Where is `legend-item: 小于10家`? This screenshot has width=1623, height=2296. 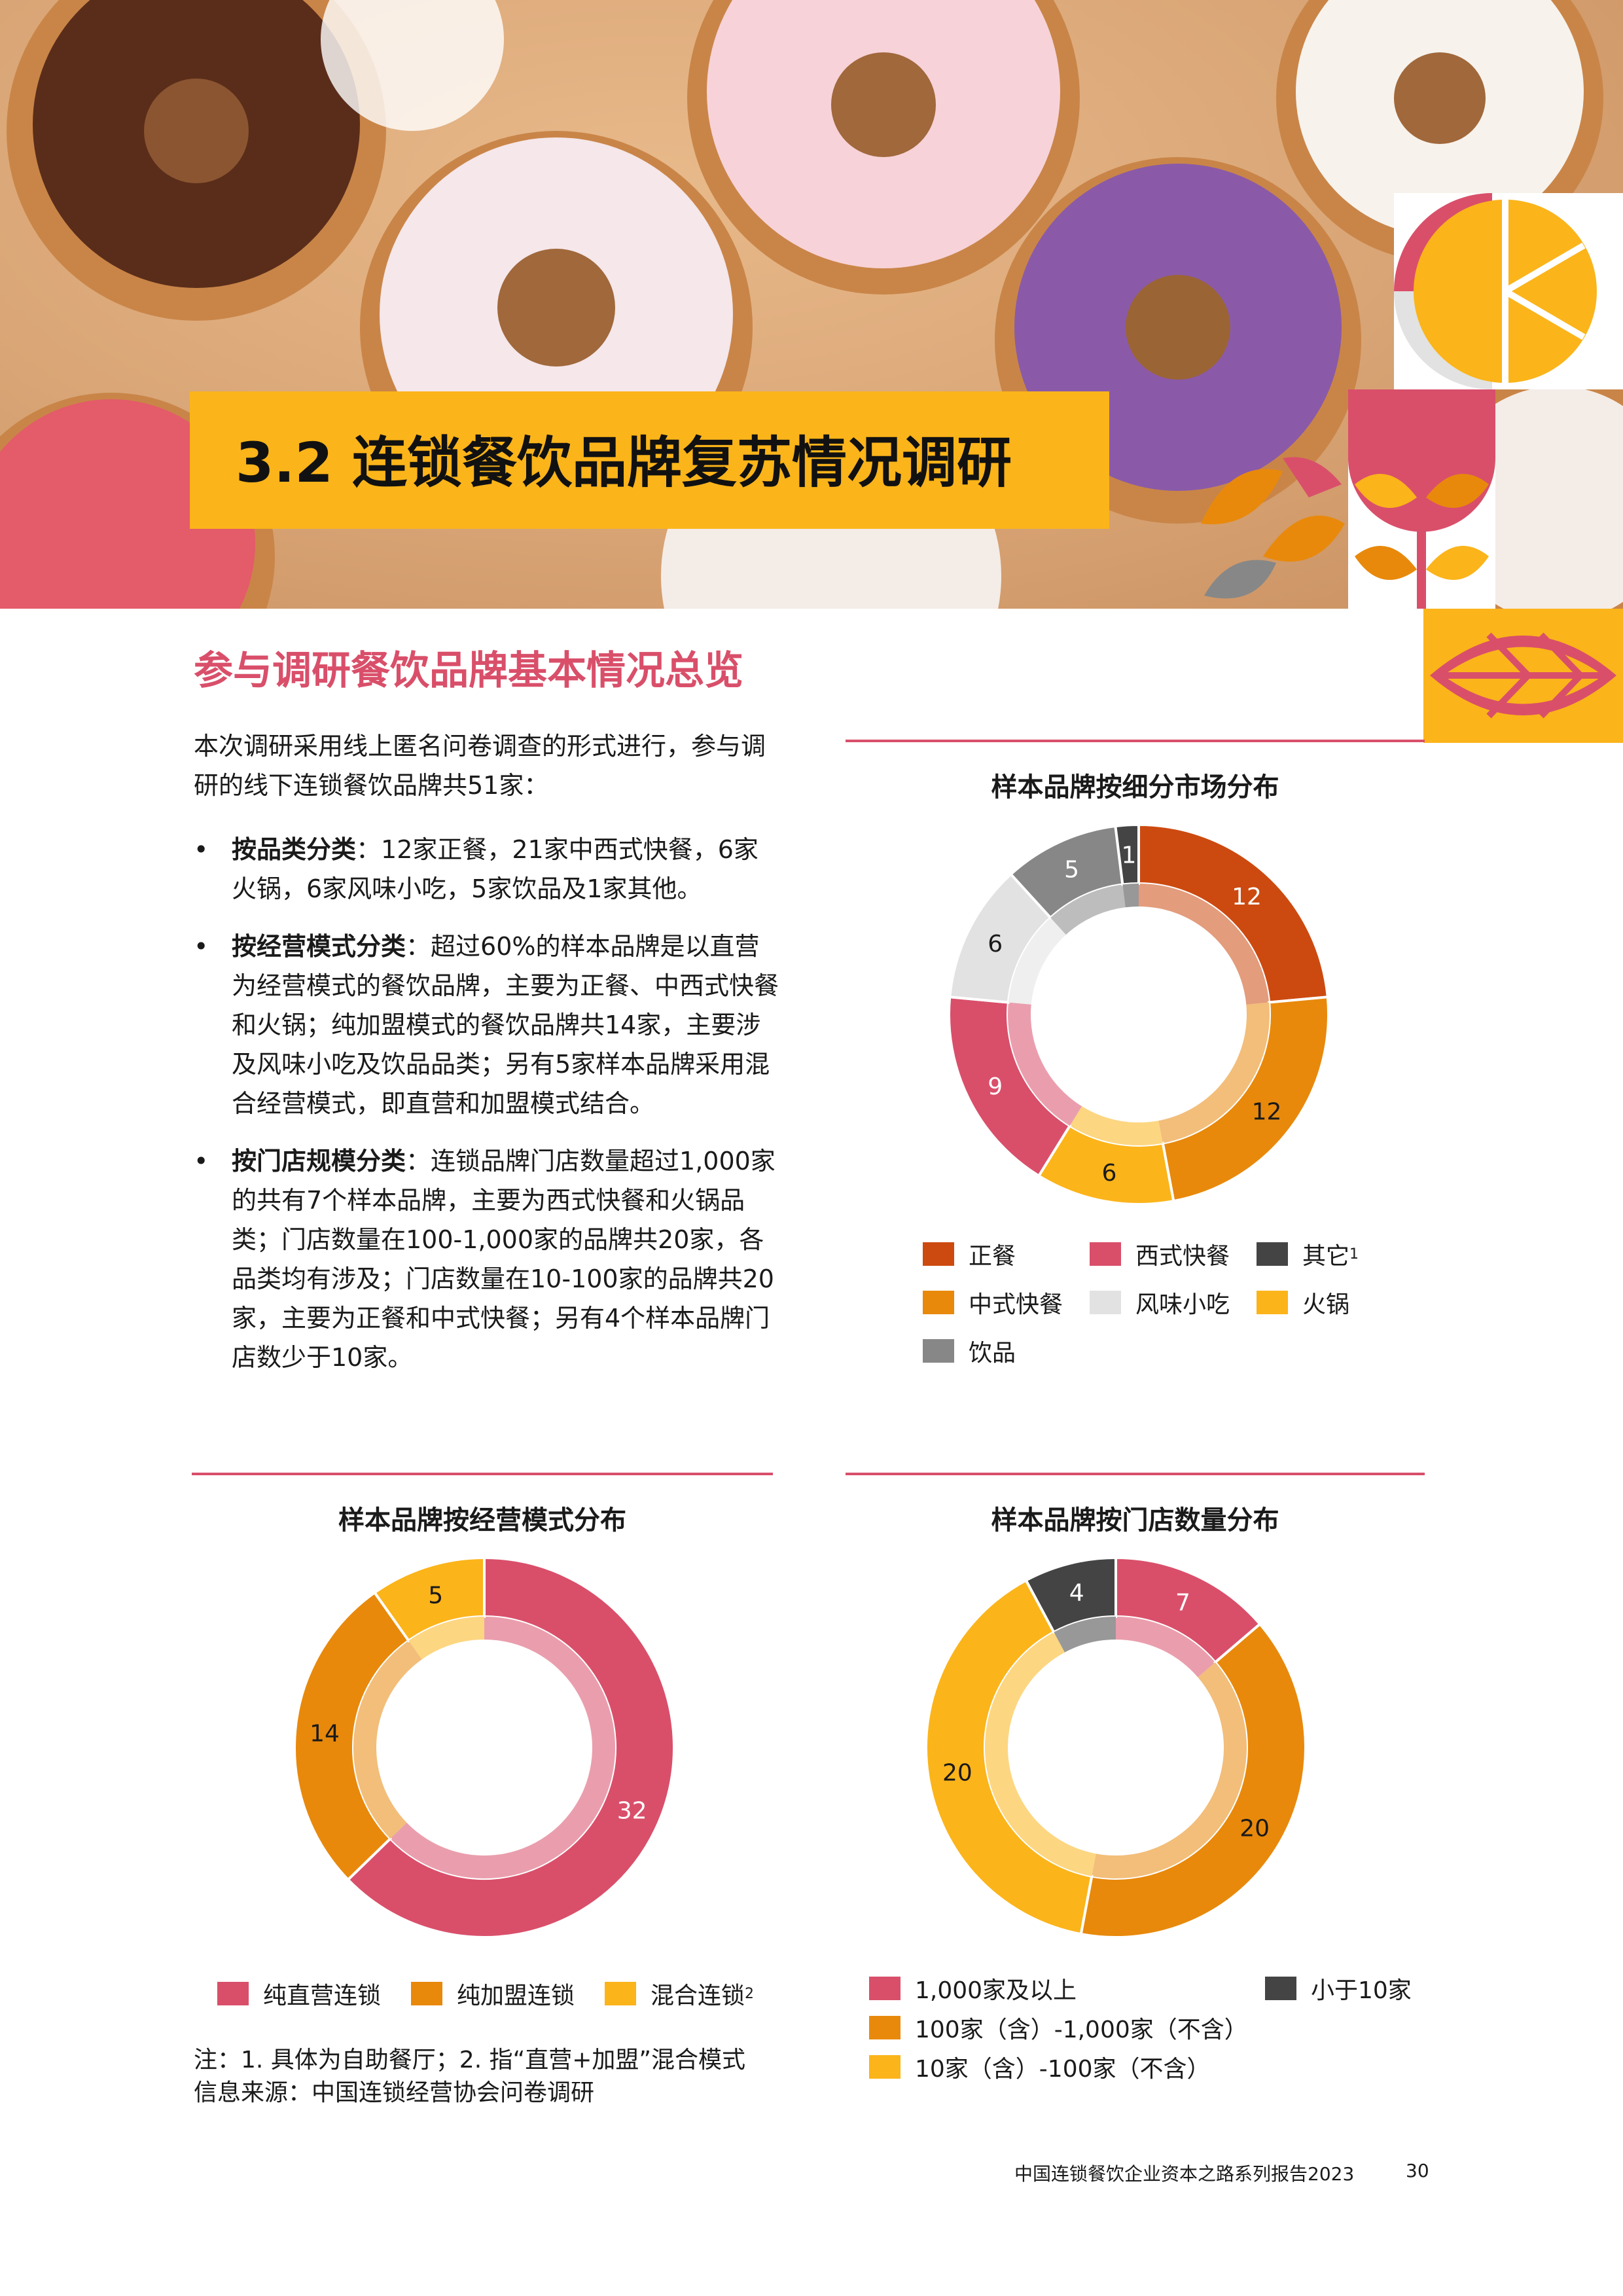 legend-item: 小于10家 is located at coordinates (1338, 1988).